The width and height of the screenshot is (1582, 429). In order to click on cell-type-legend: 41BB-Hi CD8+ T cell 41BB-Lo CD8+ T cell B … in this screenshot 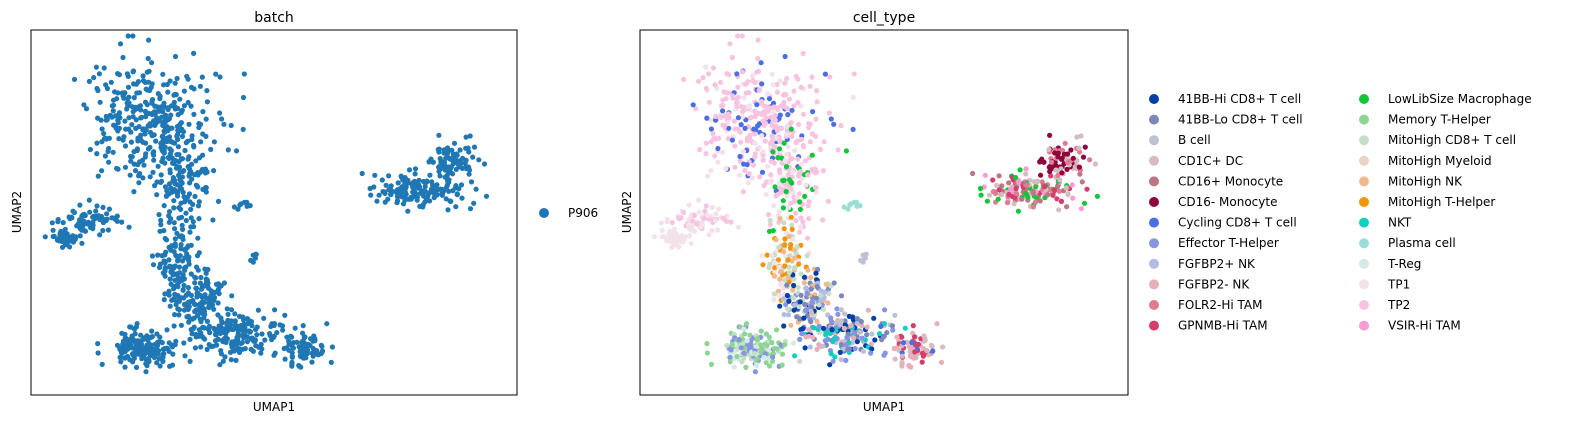, I will do `click(1340, 212)`.